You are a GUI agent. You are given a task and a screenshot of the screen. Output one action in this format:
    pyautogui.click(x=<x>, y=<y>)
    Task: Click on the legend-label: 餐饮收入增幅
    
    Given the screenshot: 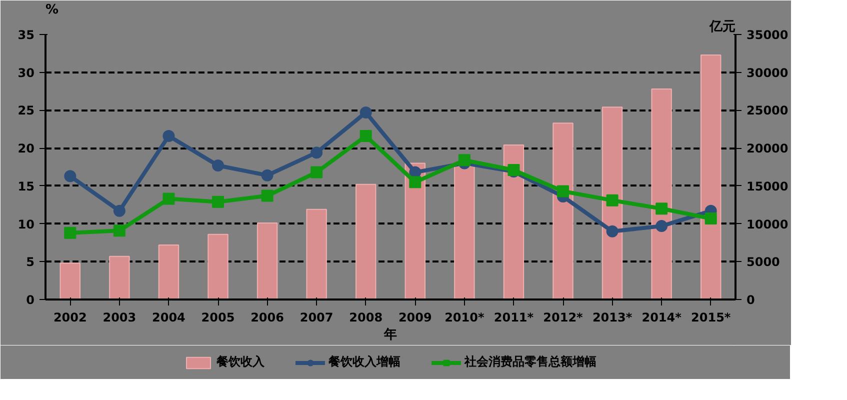 What is the action you would take?
    pyautogui.click(x=364, y=362)
    